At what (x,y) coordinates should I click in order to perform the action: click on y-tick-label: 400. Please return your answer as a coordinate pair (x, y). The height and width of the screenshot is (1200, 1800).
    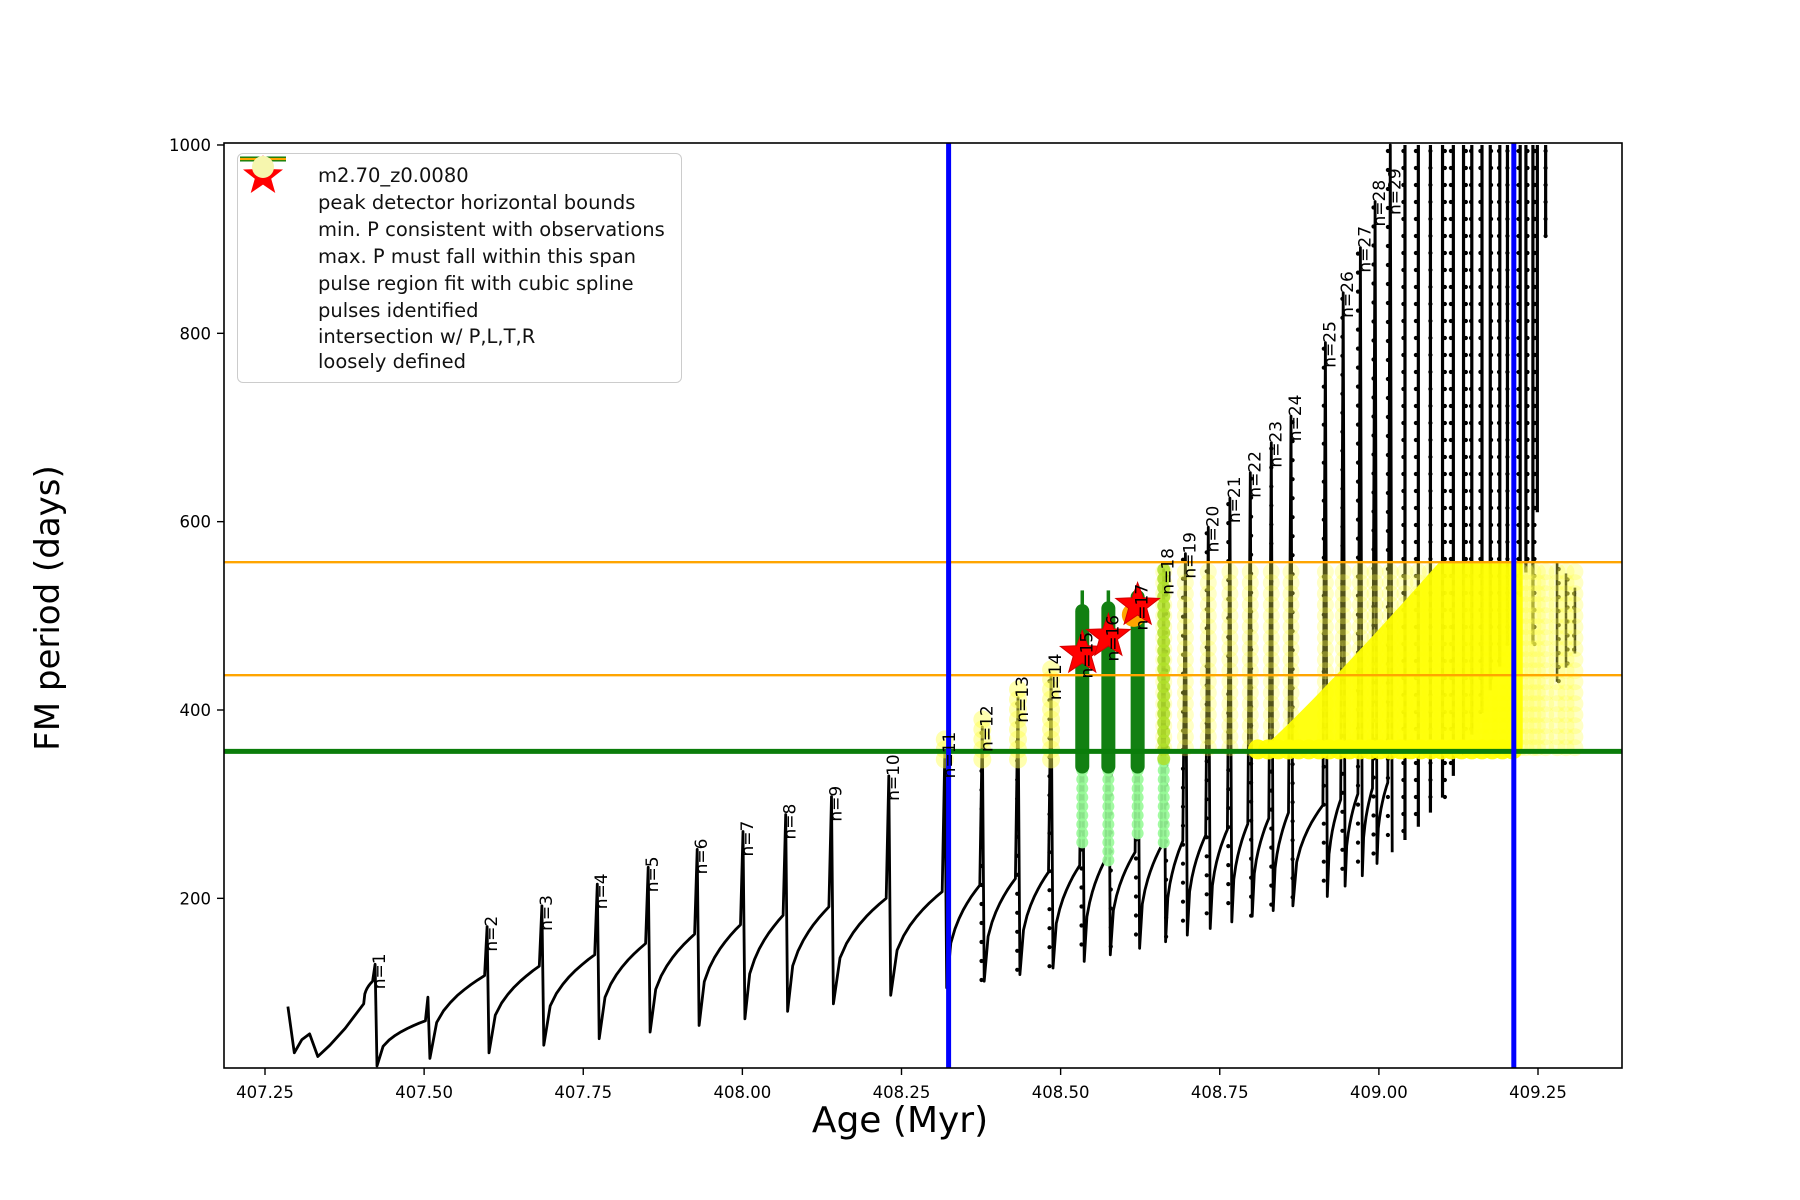
    Looking at the image, I should click on (196, 710).